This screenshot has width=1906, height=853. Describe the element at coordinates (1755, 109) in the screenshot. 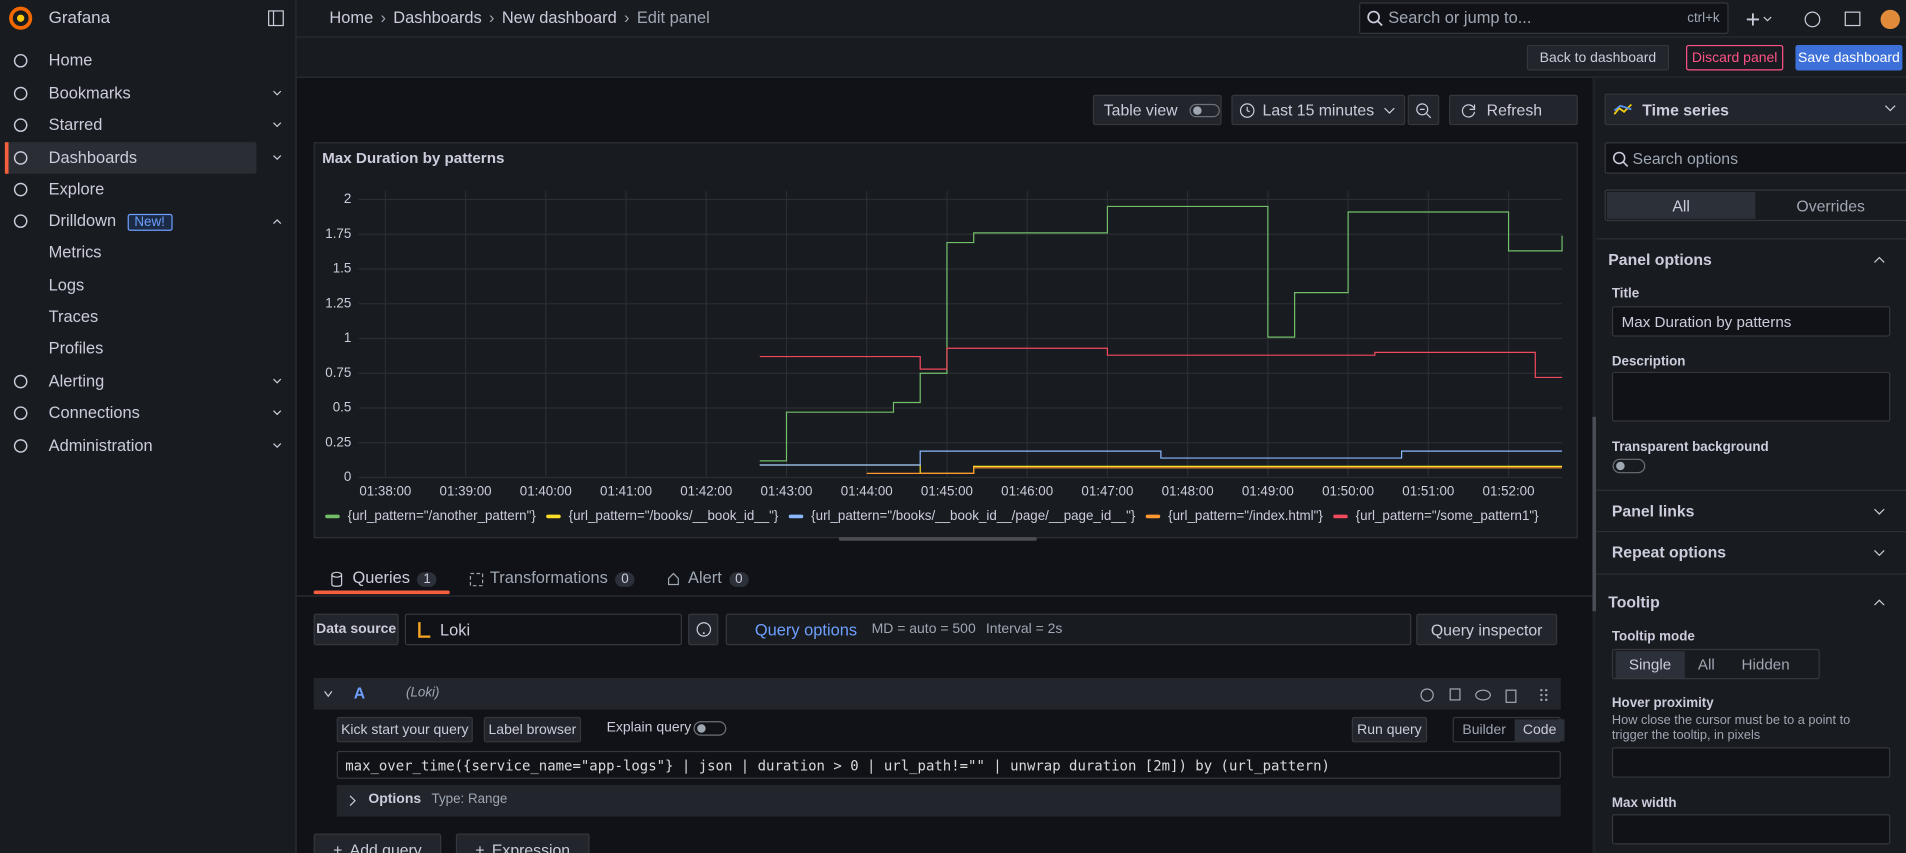

I see `viz-picker: Time series` at that location.